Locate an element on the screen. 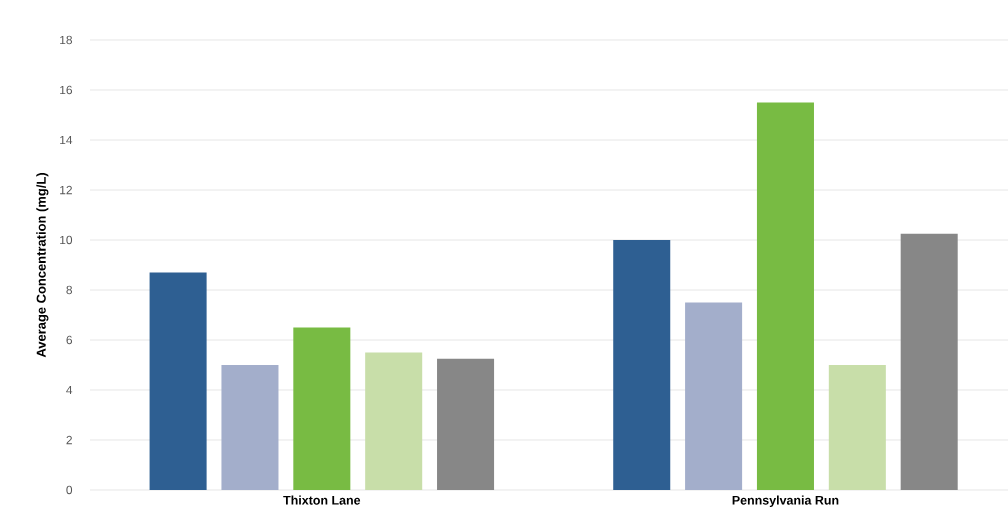  x-tick-label: Pennsylvania Run is located at coordinates (785, 501).